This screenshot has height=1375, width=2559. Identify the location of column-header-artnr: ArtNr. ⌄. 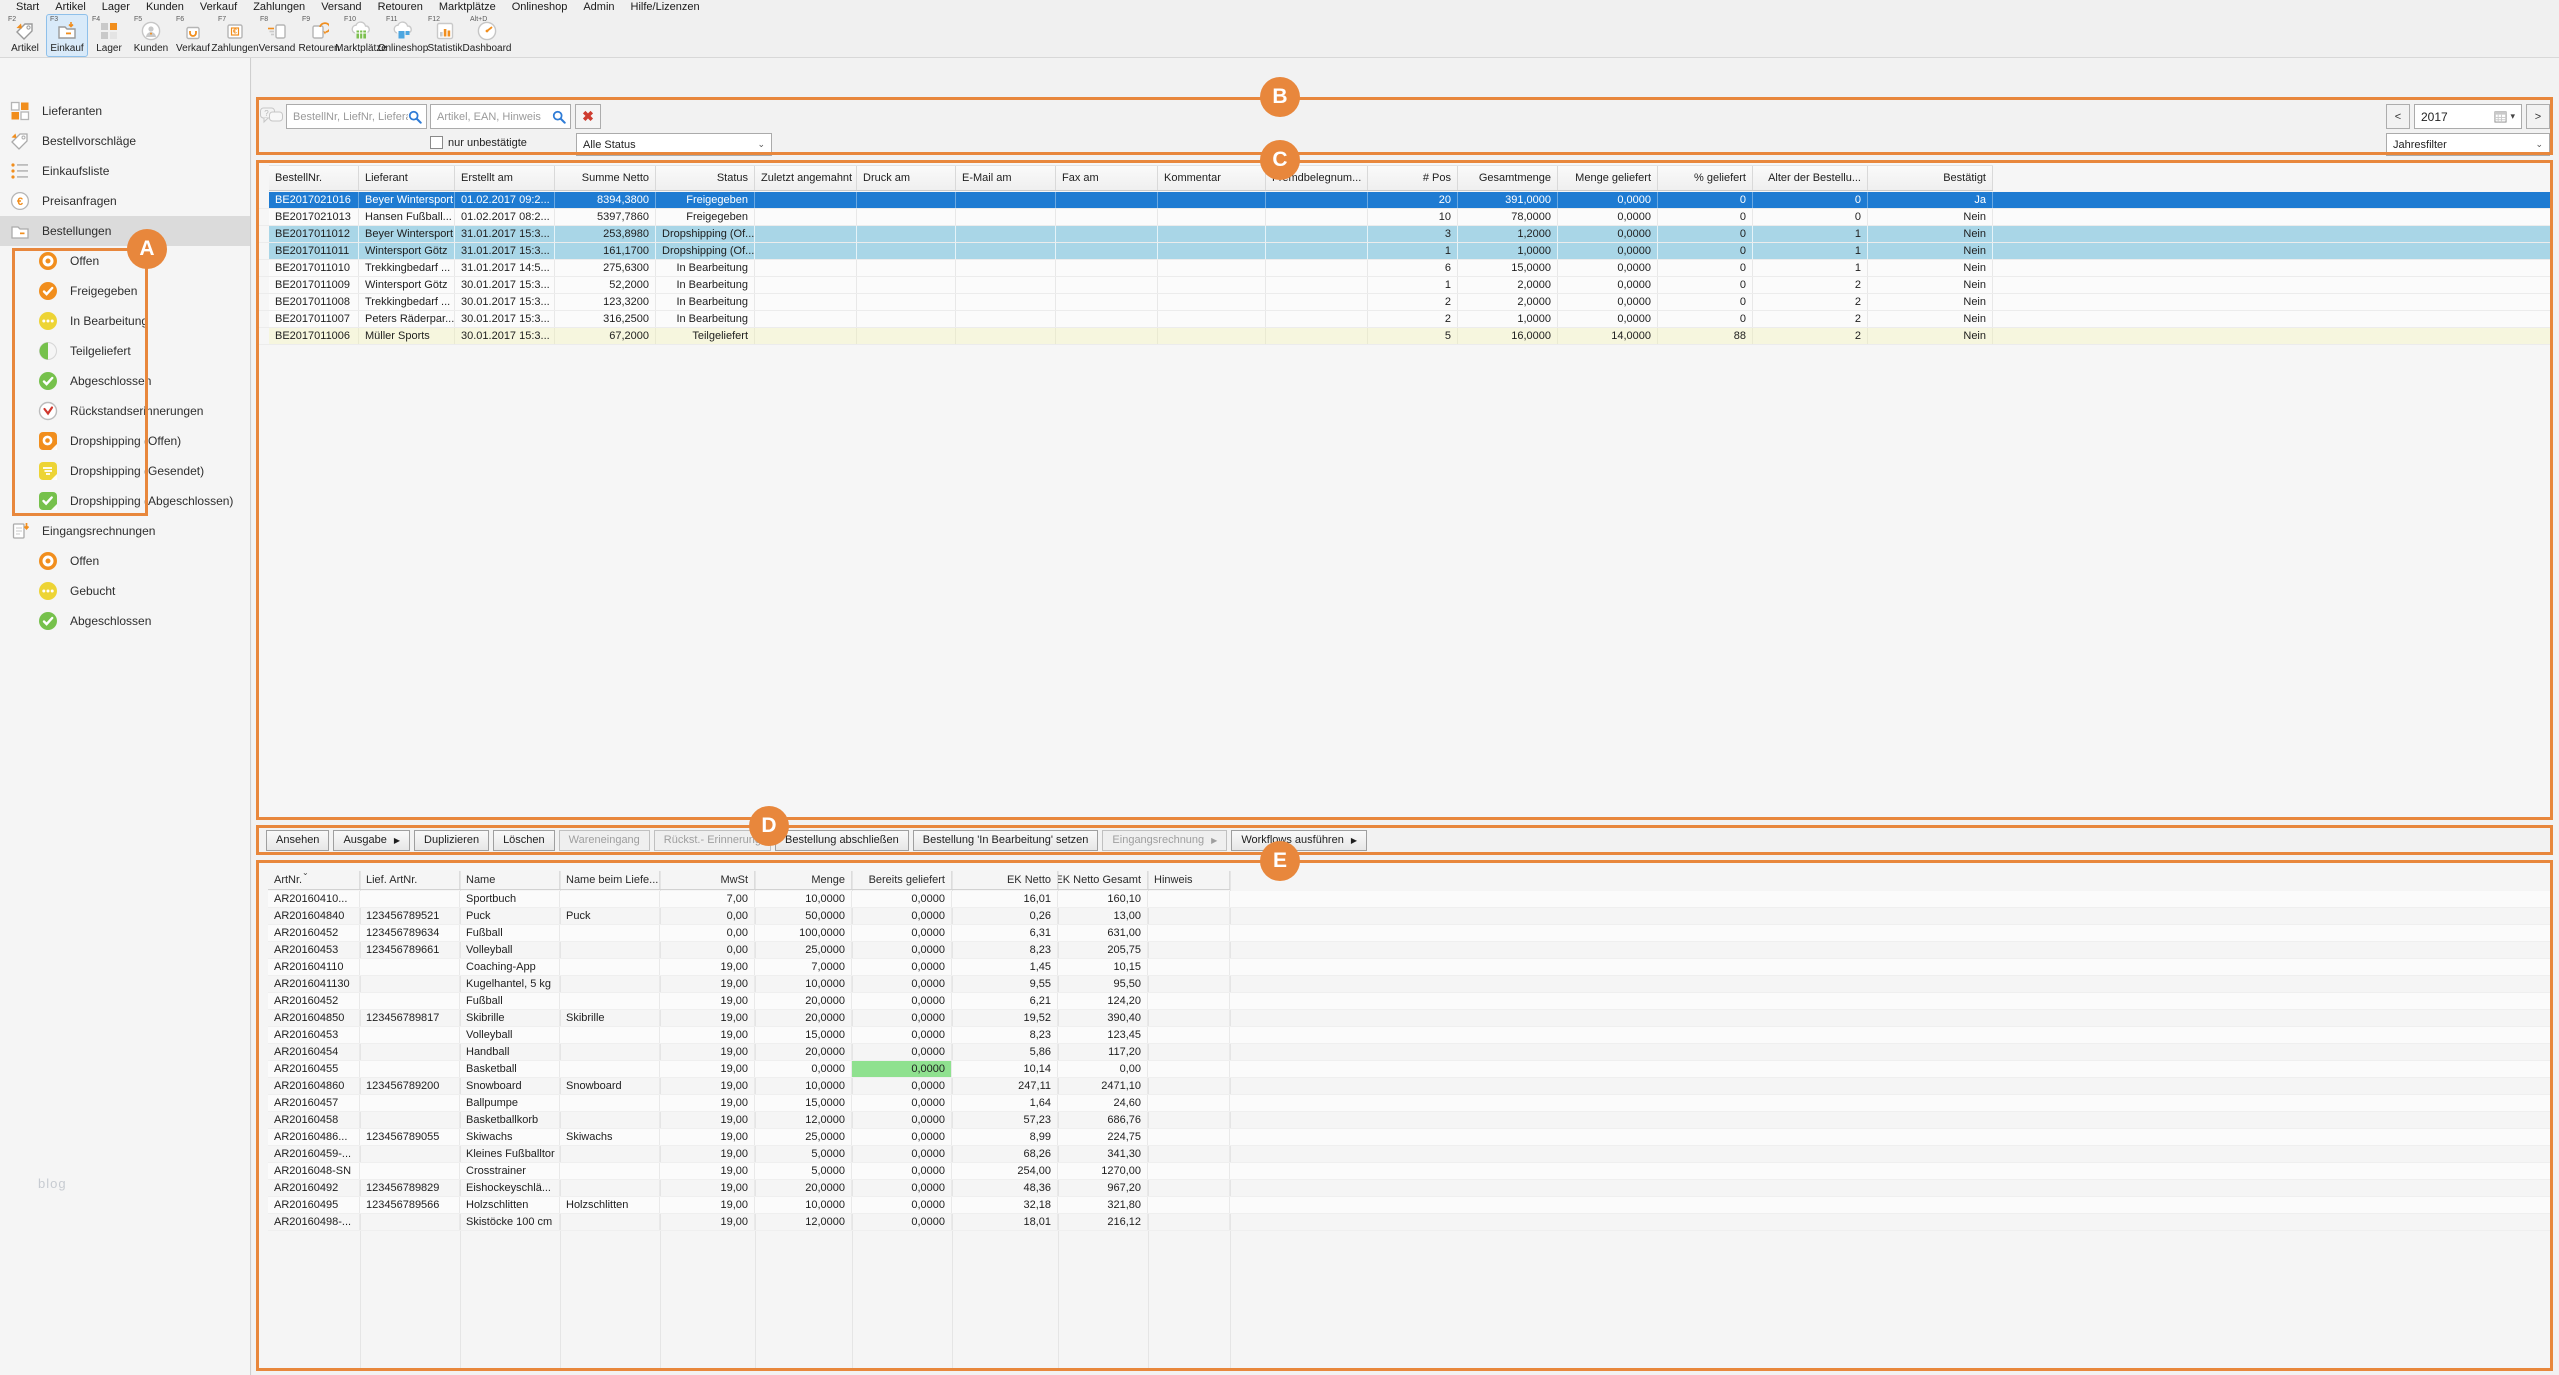
(314, 880).